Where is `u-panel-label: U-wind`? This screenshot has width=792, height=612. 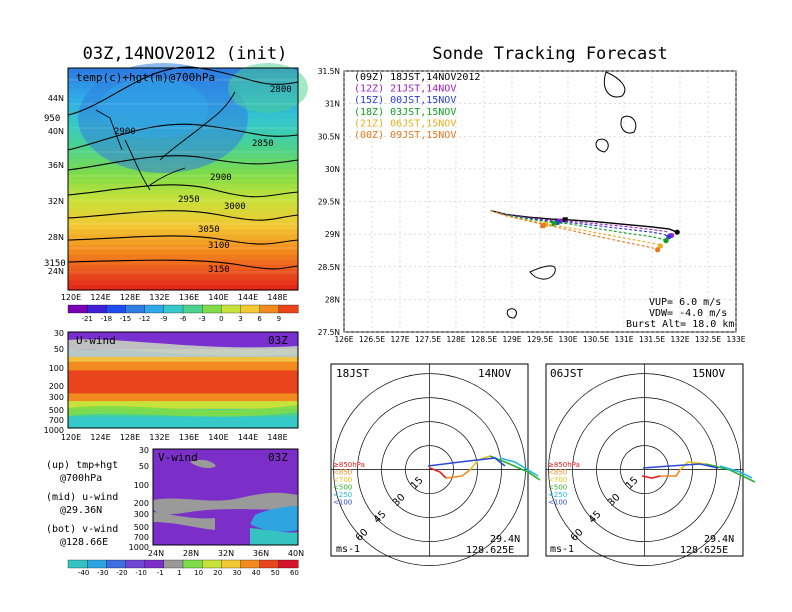 u-panel-label: U-wind is located at coordinates (96, 340).